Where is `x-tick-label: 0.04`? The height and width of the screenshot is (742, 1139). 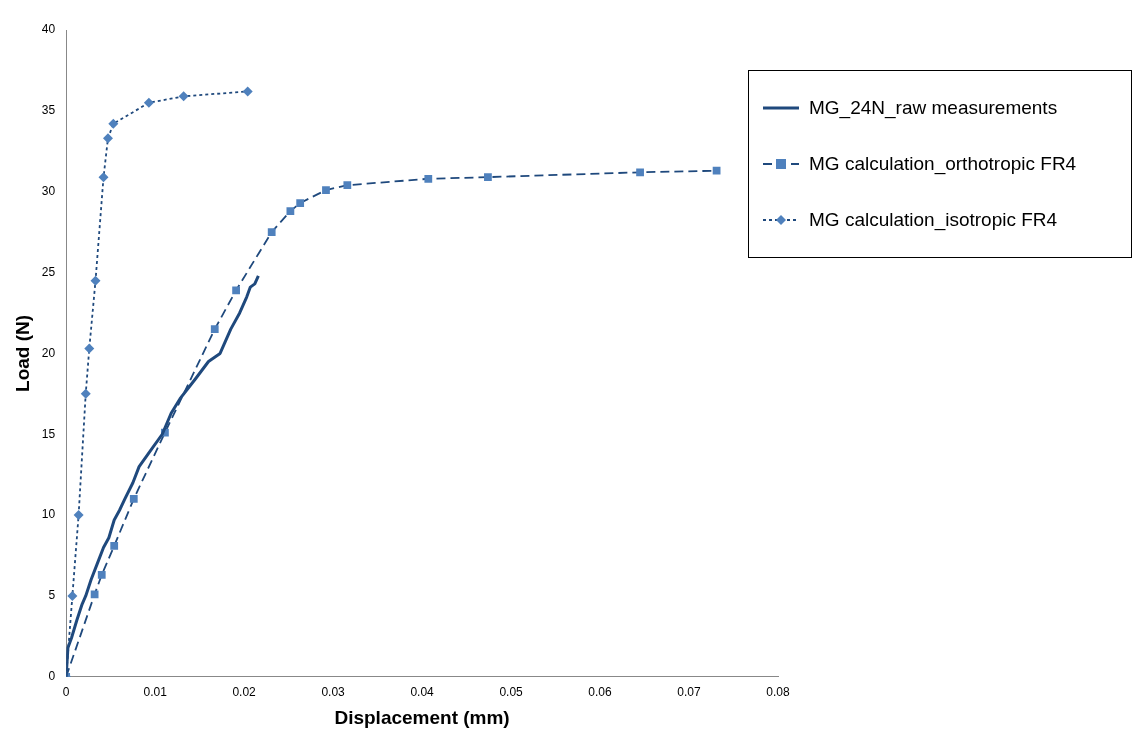 x-tick-label: 0.04 is located at coordinates (422, 692).